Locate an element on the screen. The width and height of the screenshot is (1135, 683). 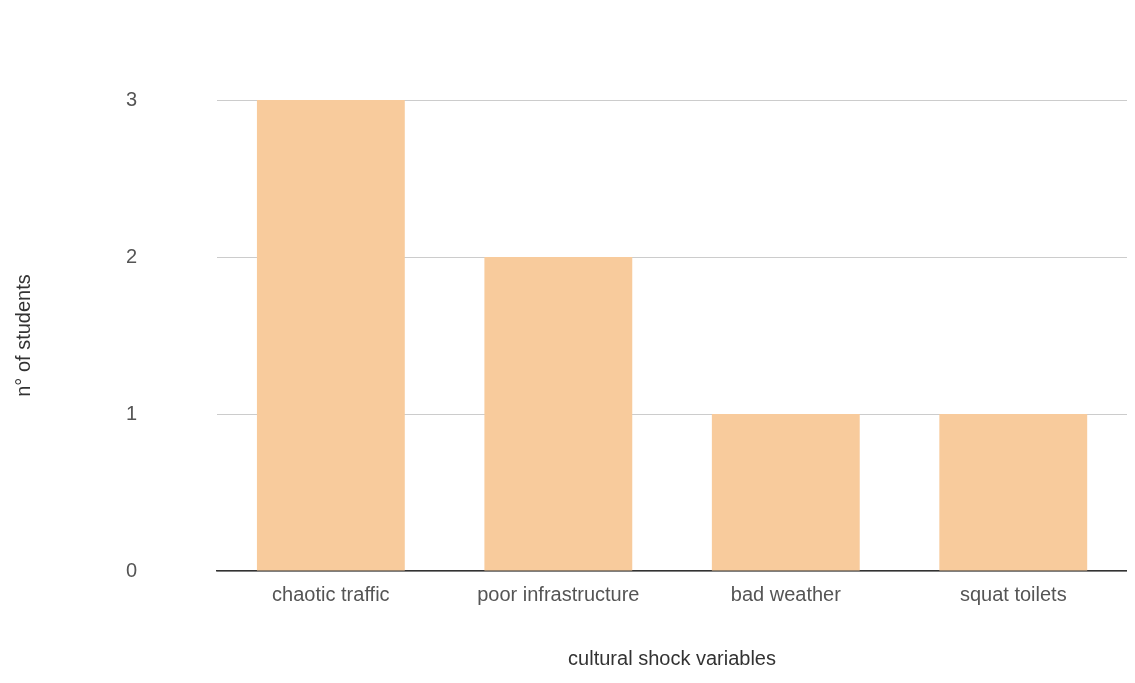
x-tick-label: chaotic traffic is located at coordinates (331, 593).